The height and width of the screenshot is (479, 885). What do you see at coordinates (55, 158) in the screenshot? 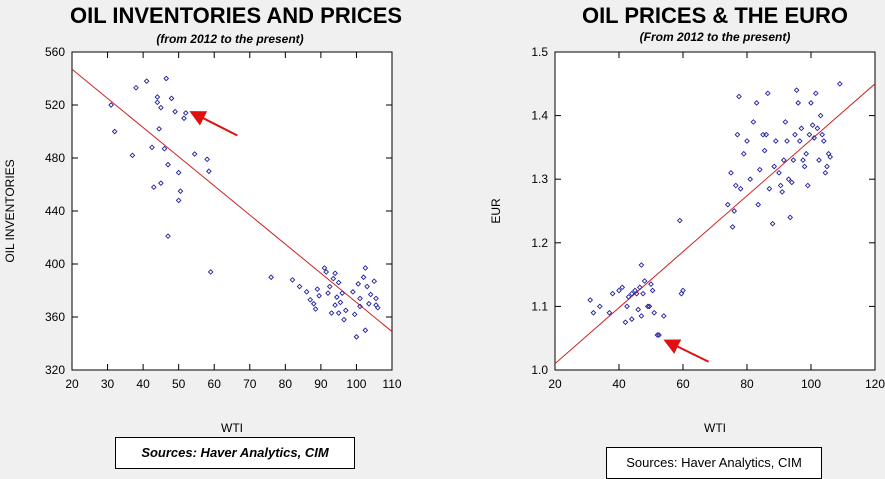
I see `chart1-y-tick-label: 480` at bounding box center [55, 158].